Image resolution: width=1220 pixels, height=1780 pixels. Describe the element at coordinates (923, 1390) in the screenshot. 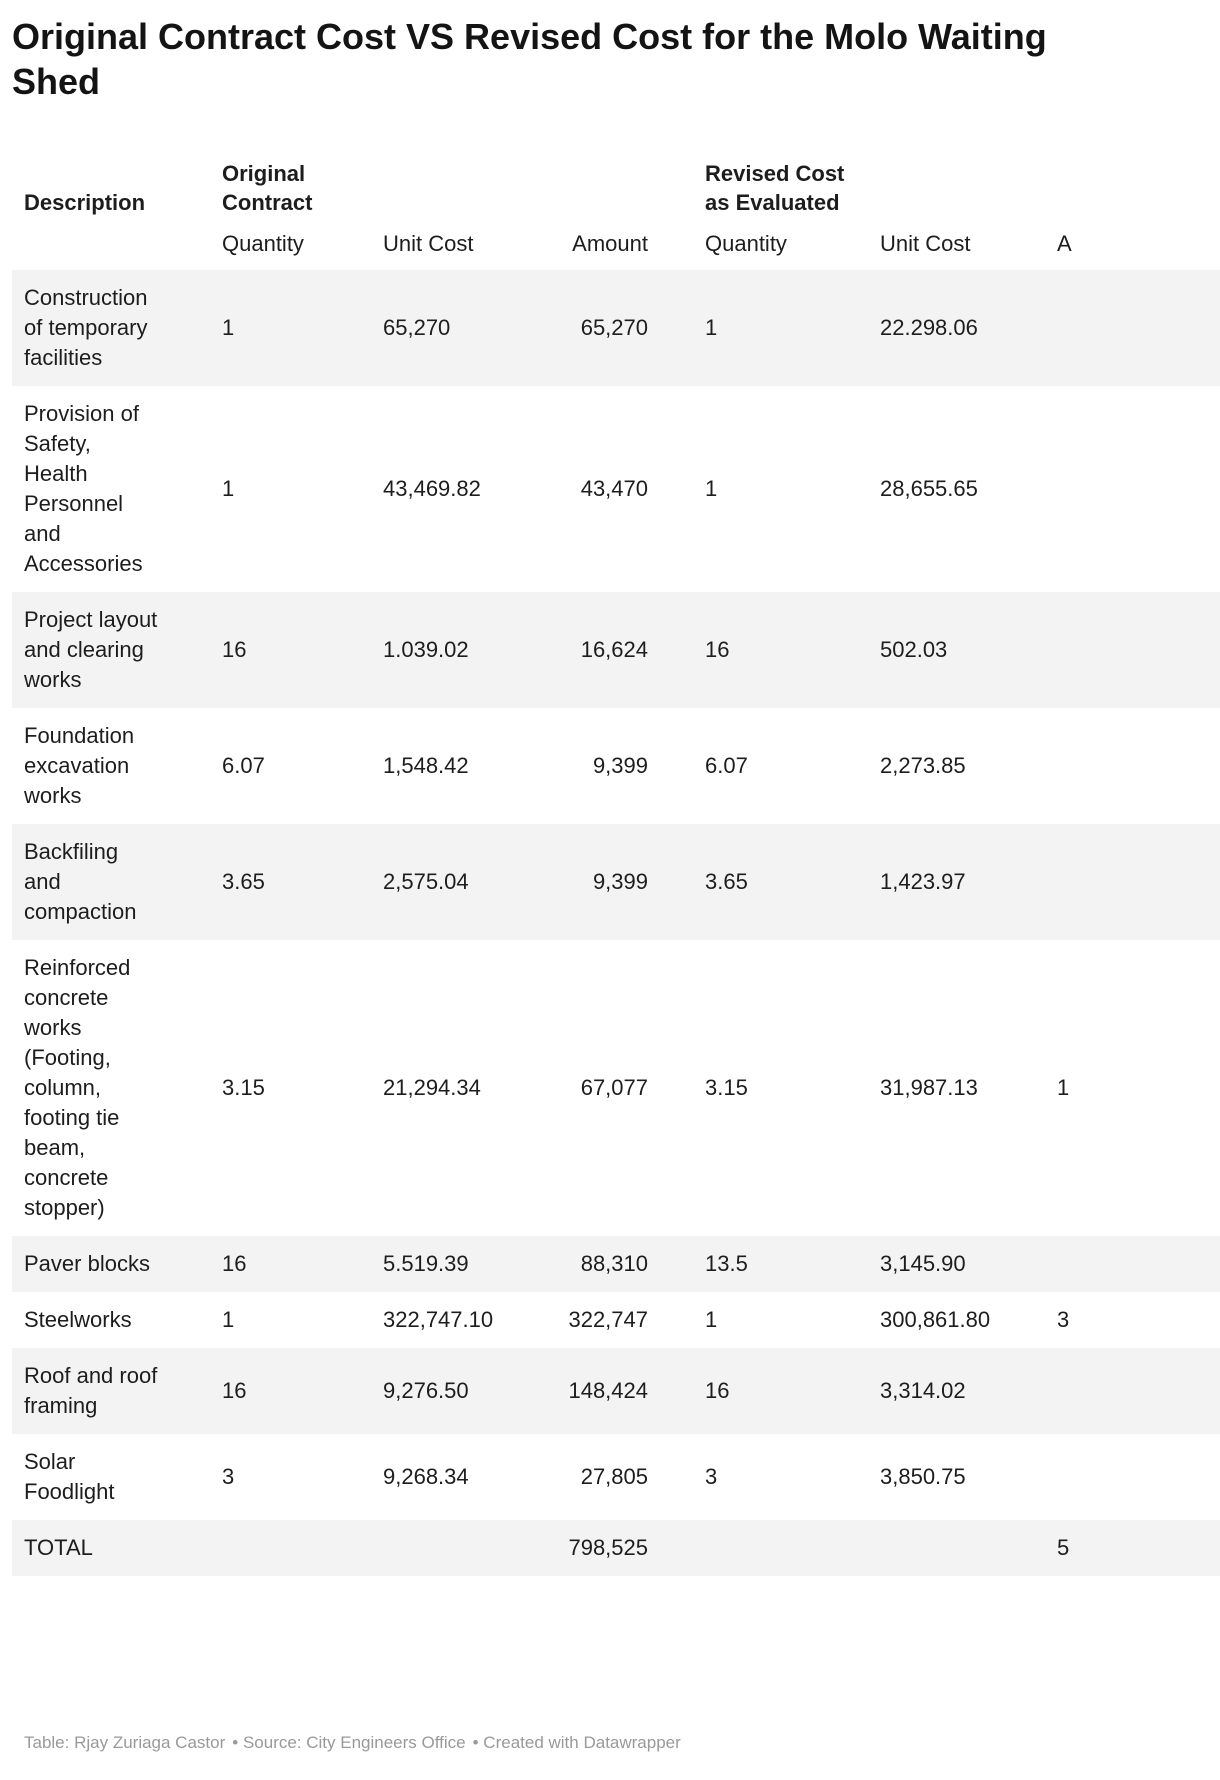

I see `cell-rev-unit-cost: 3,314.02` at that location.